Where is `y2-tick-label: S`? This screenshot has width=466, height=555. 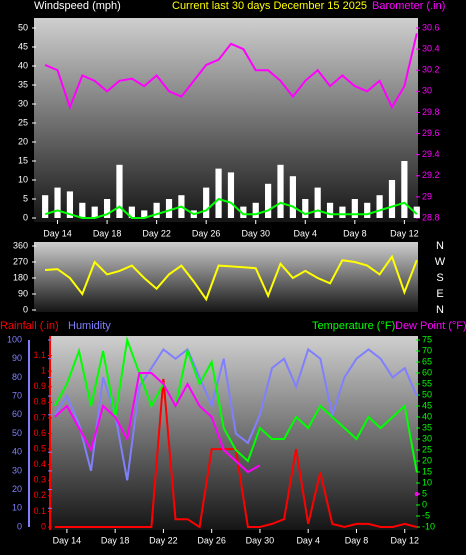 y2-tick-label: S is located at coordinates (439, 278).